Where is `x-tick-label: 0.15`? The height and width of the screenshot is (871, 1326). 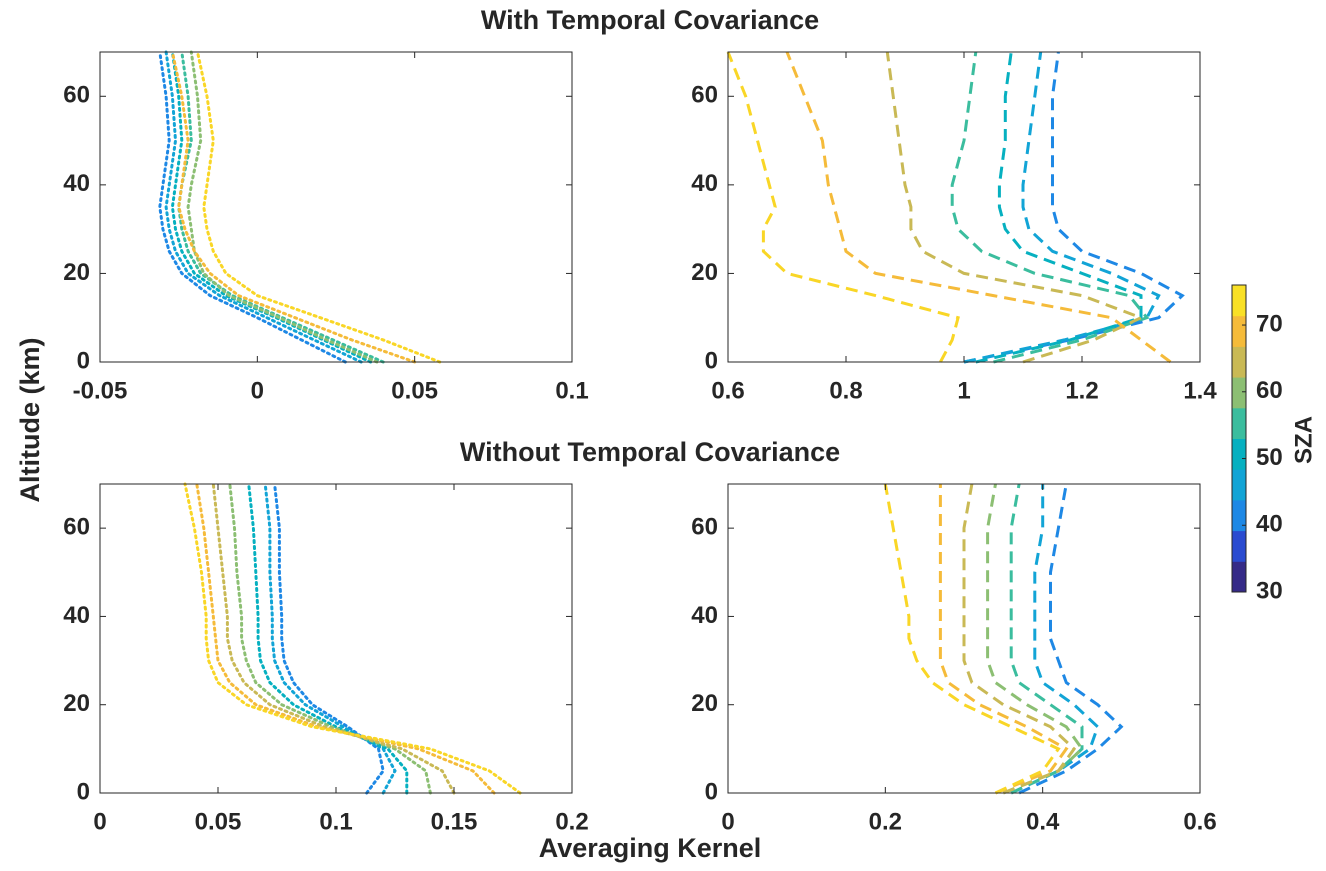 x-tick-label: 0.15 is located at coordinates (454, 821).